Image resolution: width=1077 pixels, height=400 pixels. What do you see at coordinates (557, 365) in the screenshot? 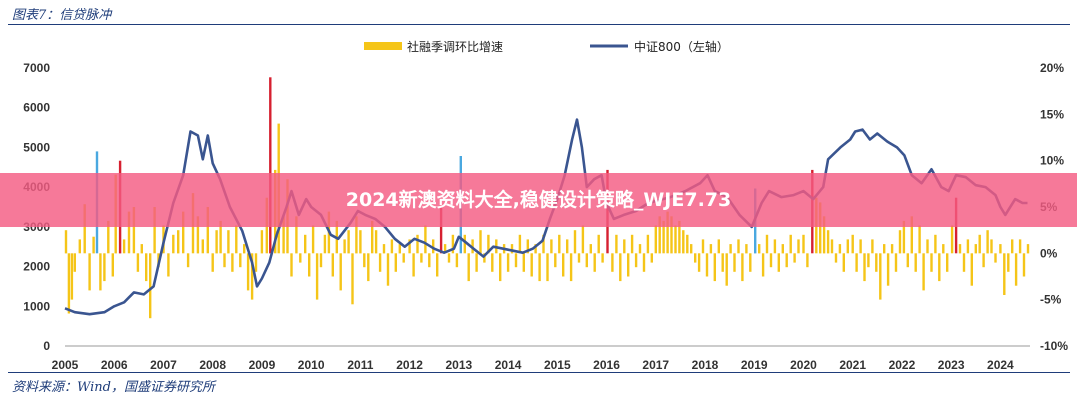
I see `x-axis-tick-label: 2015` at bounding box center [557, 365].